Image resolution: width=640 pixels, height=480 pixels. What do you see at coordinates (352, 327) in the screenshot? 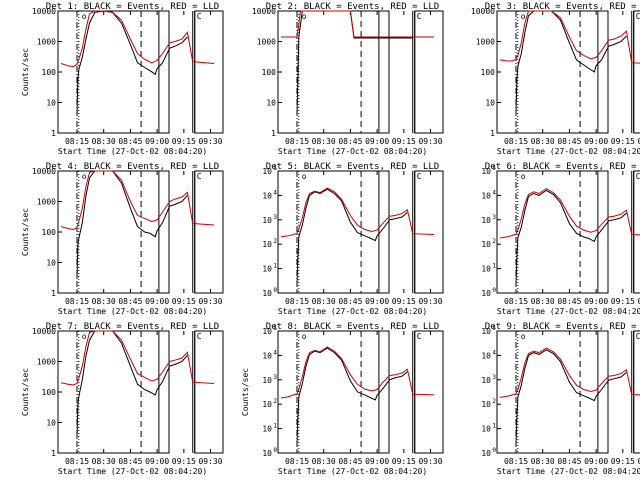
I see `plot-title: Det 8: BLACK = Events, RED = LLD` at bounding box center [352, 327].